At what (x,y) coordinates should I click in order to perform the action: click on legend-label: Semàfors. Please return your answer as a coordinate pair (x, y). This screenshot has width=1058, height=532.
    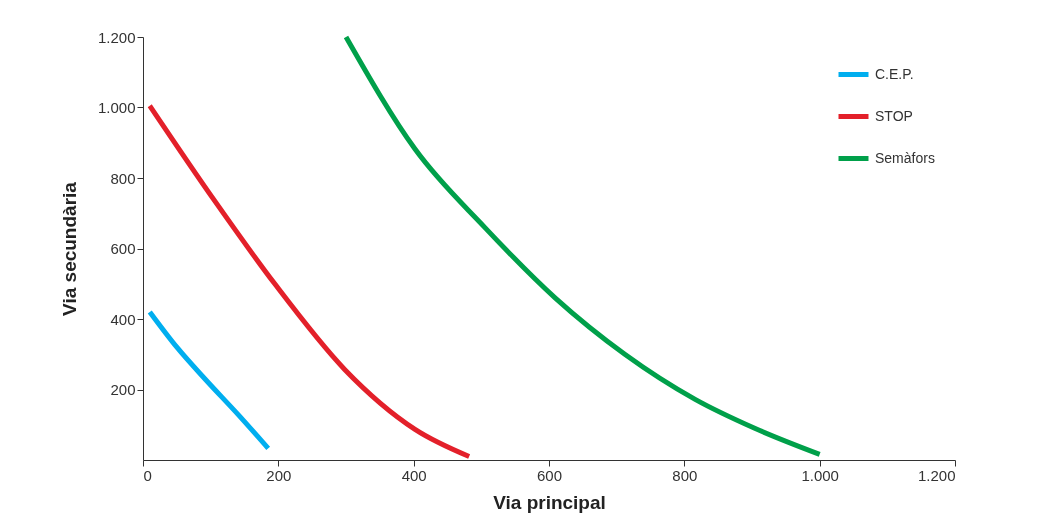
    Looking at the image, I should click on (905, 157).